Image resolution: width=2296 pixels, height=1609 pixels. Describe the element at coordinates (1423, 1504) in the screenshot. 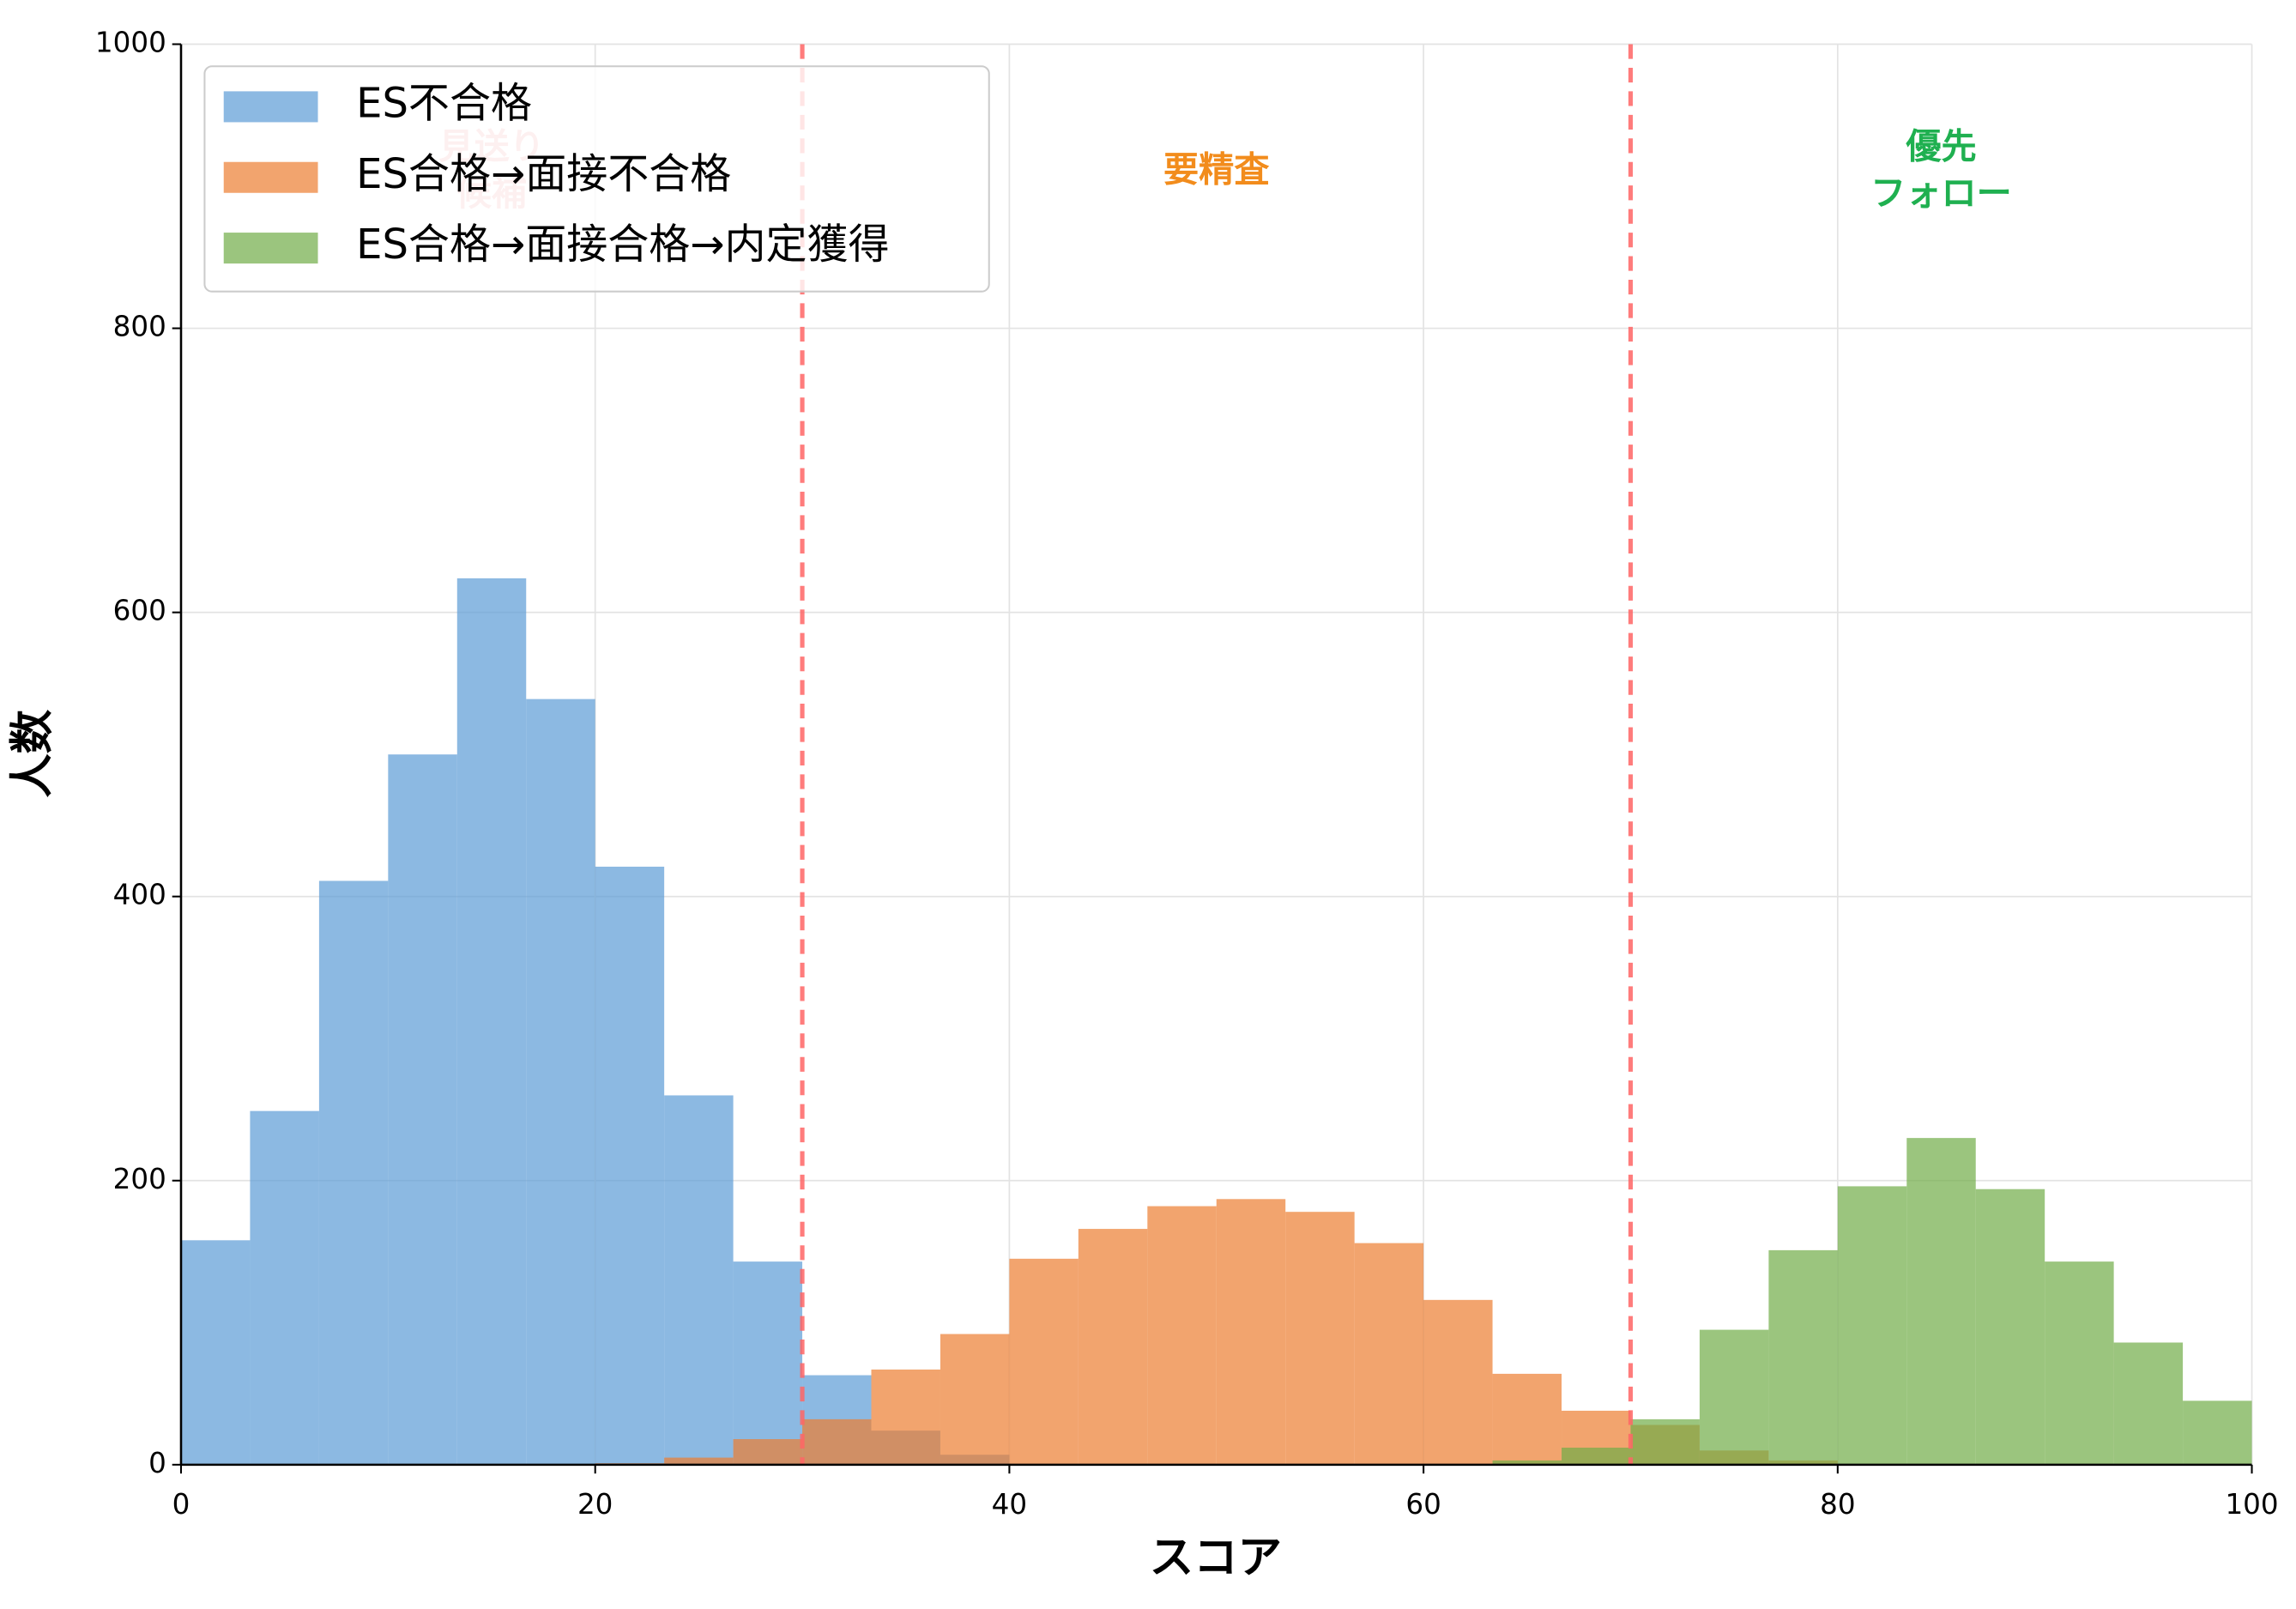

I see `x-tick-label: 60` at that location.